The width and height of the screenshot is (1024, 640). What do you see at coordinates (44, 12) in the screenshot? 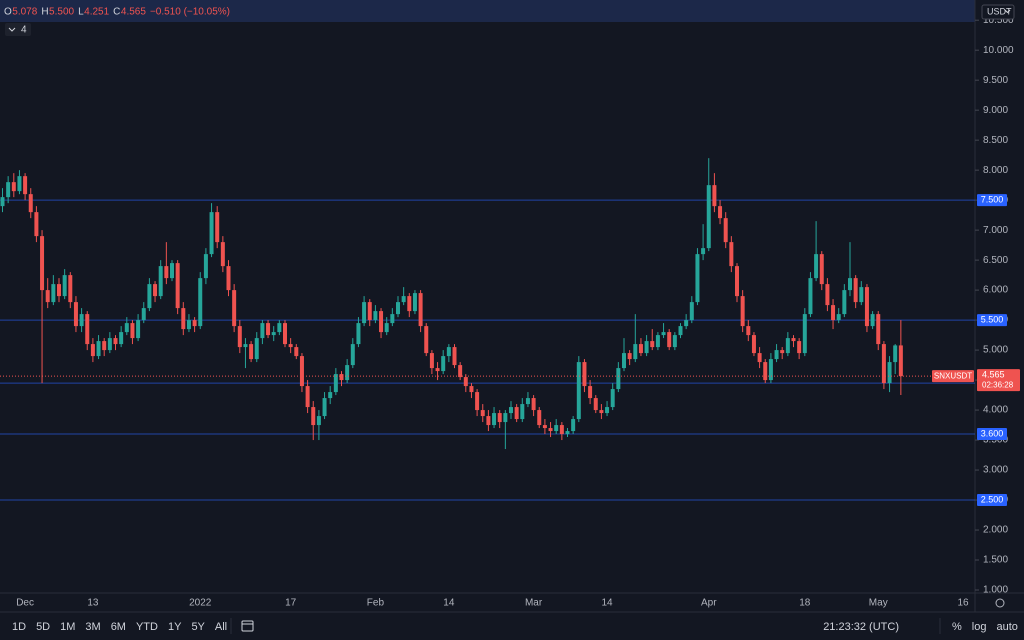
I see `legend-key: H` at bounding box center [44, 12].